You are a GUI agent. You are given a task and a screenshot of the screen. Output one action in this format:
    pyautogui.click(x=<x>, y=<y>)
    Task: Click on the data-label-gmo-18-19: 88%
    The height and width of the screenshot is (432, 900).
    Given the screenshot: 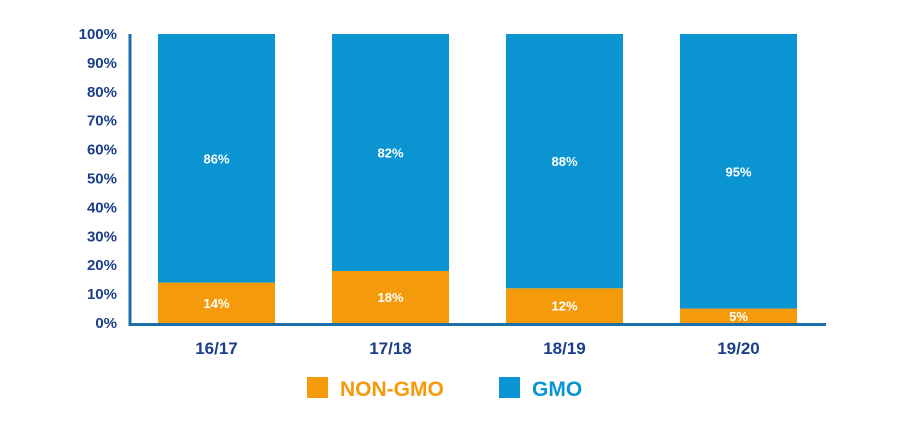 What is the action you would take?
    pyautogui.click(x=564, y=161)
    